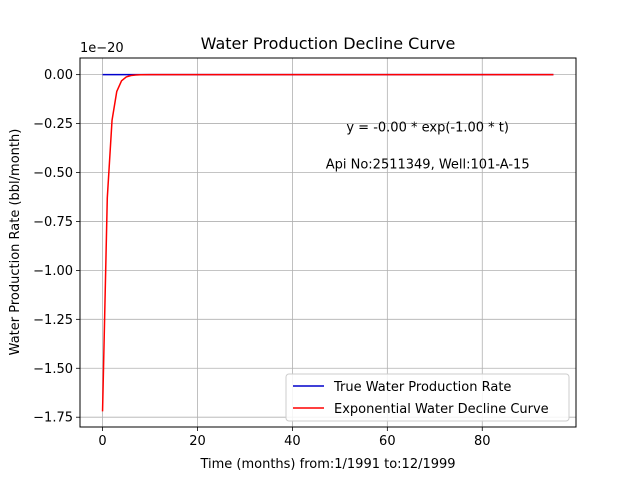 The image size is (640, 480). What do you see at coordinates (102, 441) in the screenshot?
I see `x-tick-label: 0` at bounding box center [102, 441].